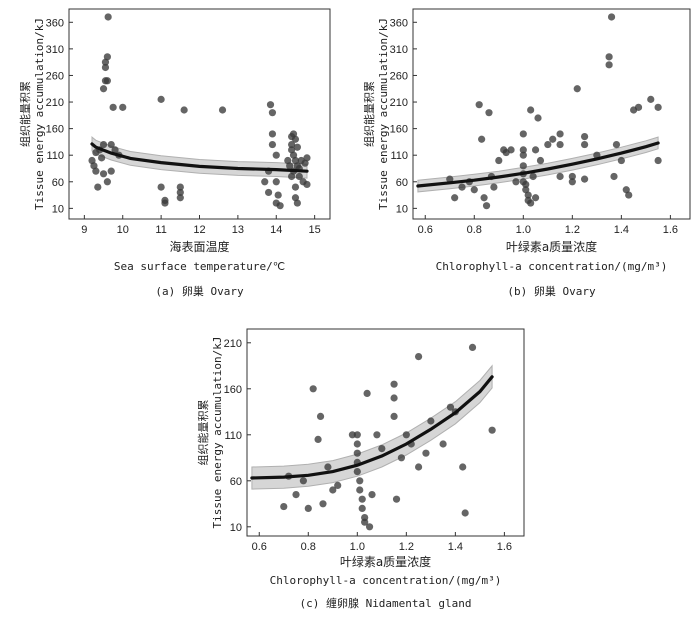 This screenshot has height=618, width=700. Describe the element at coordinates (551, 246) in the screenshot. I see `x-axis-label-cn: 叶绿素a质量浓度` at that location.